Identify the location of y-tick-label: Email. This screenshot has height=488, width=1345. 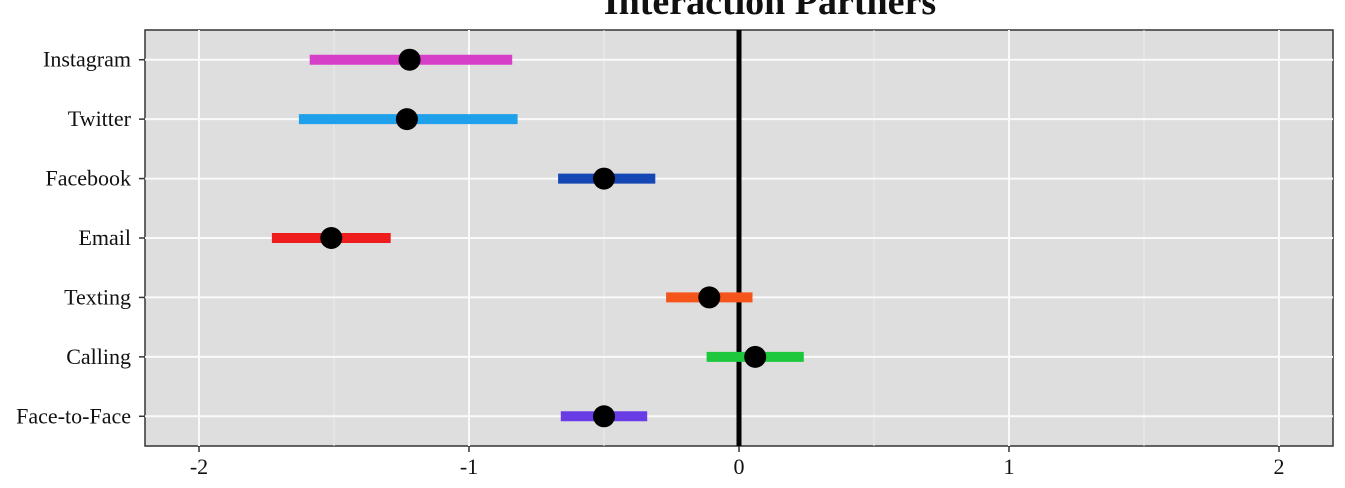
(104, 237).